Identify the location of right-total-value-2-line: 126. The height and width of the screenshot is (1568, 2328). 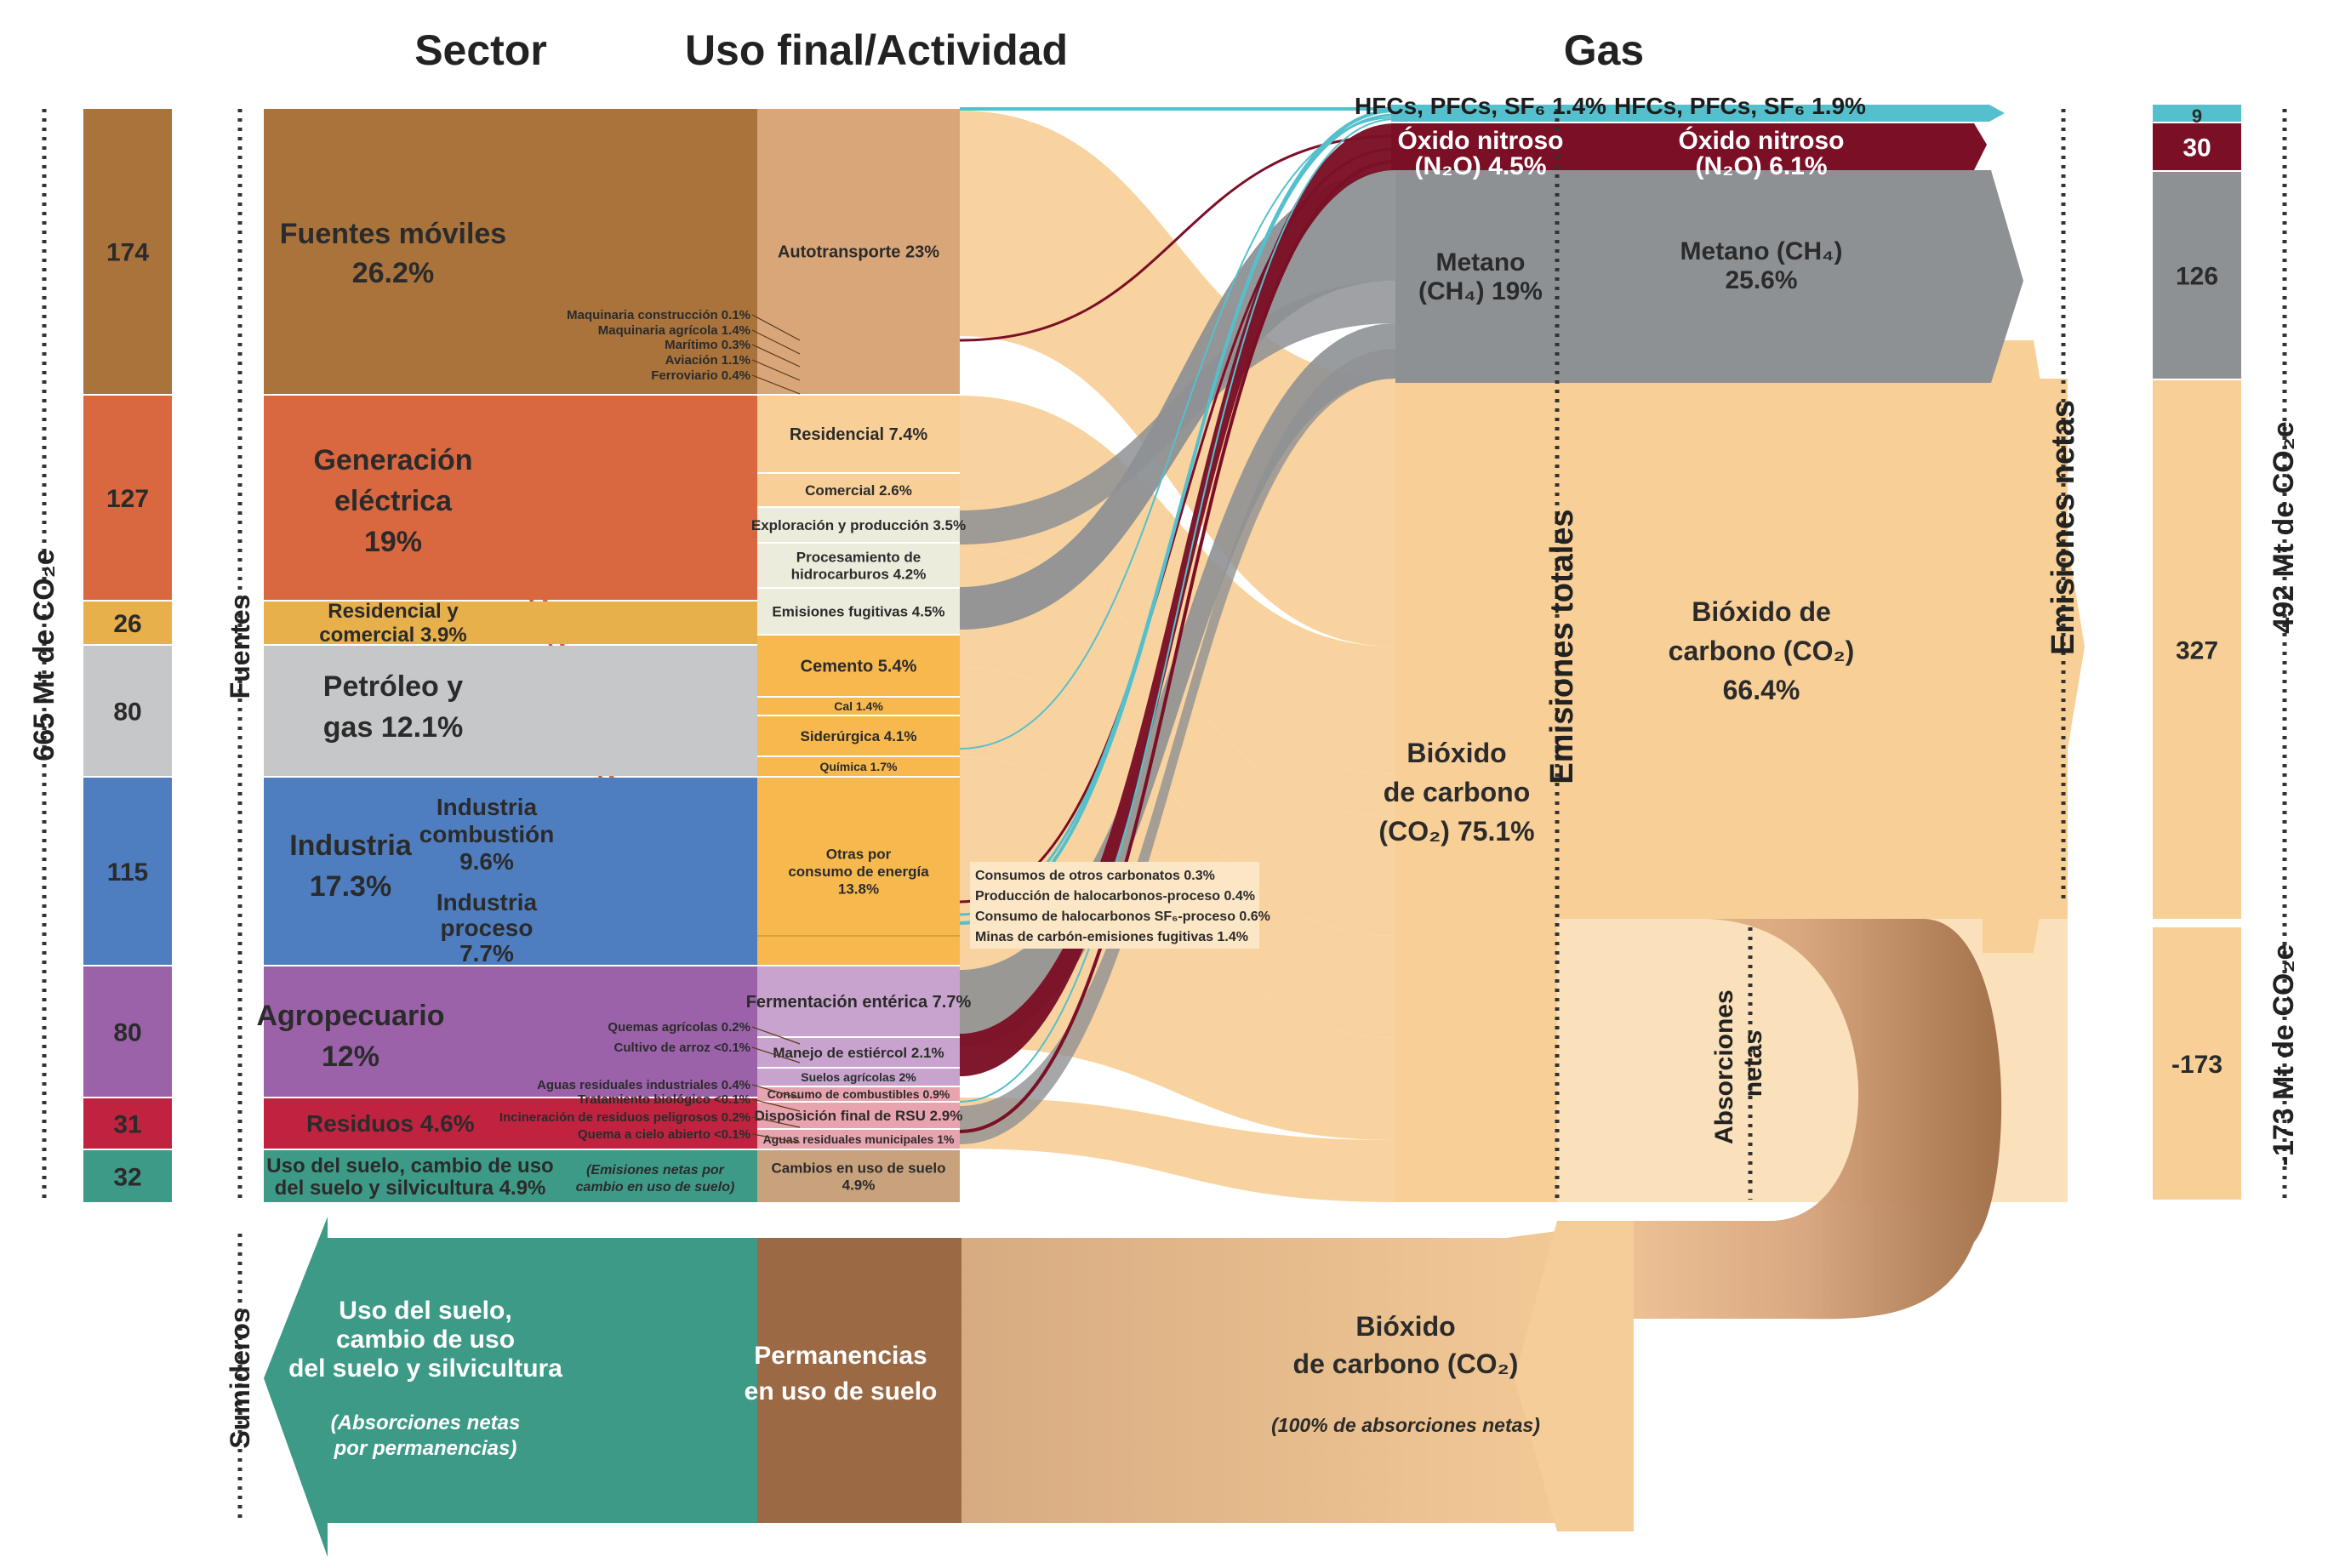
(2197, 277).